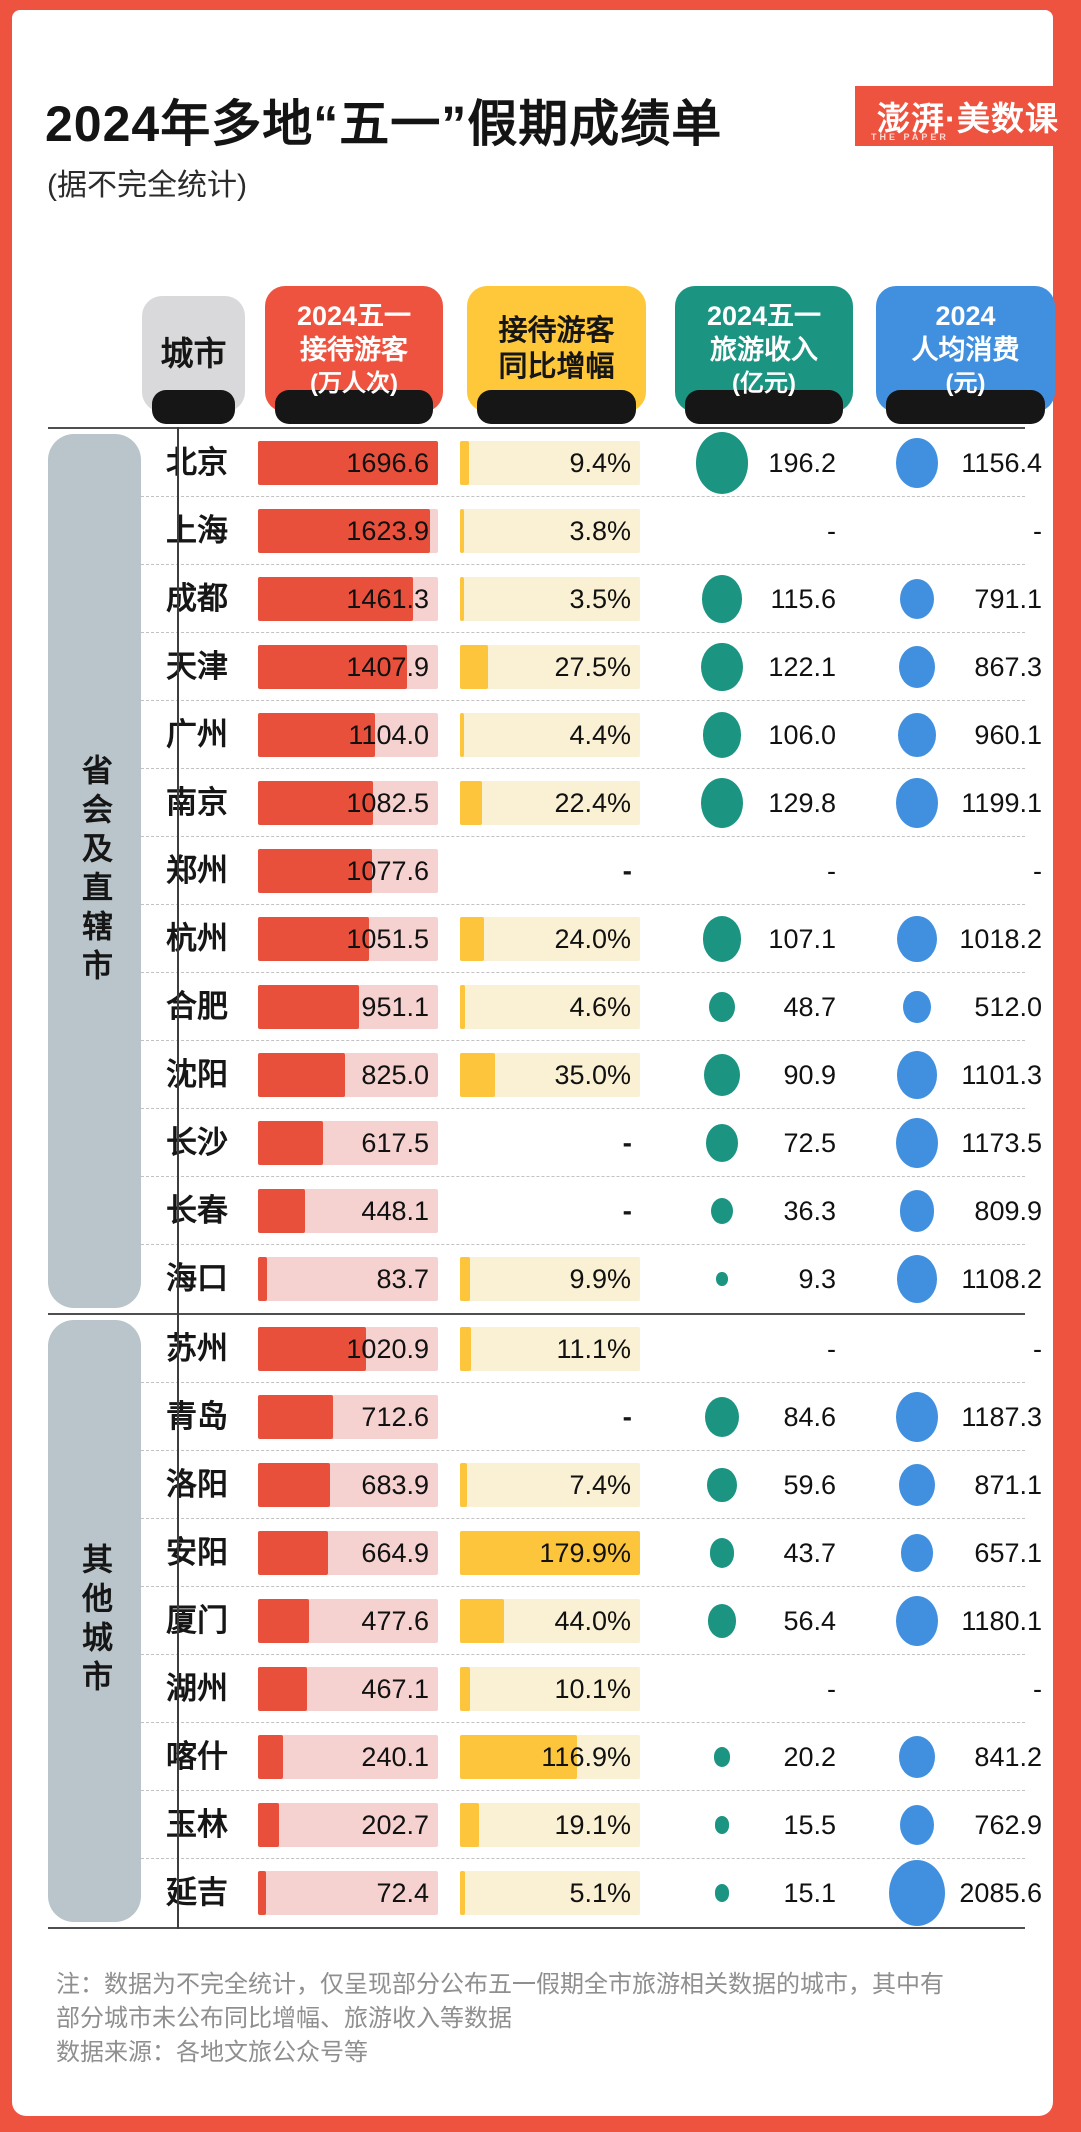 This screenshot has width=1081, height=2132. Describe the element at coordinates (1008, 1825) in the screenshot. I see `per-capita-value: 762.9` at that location.